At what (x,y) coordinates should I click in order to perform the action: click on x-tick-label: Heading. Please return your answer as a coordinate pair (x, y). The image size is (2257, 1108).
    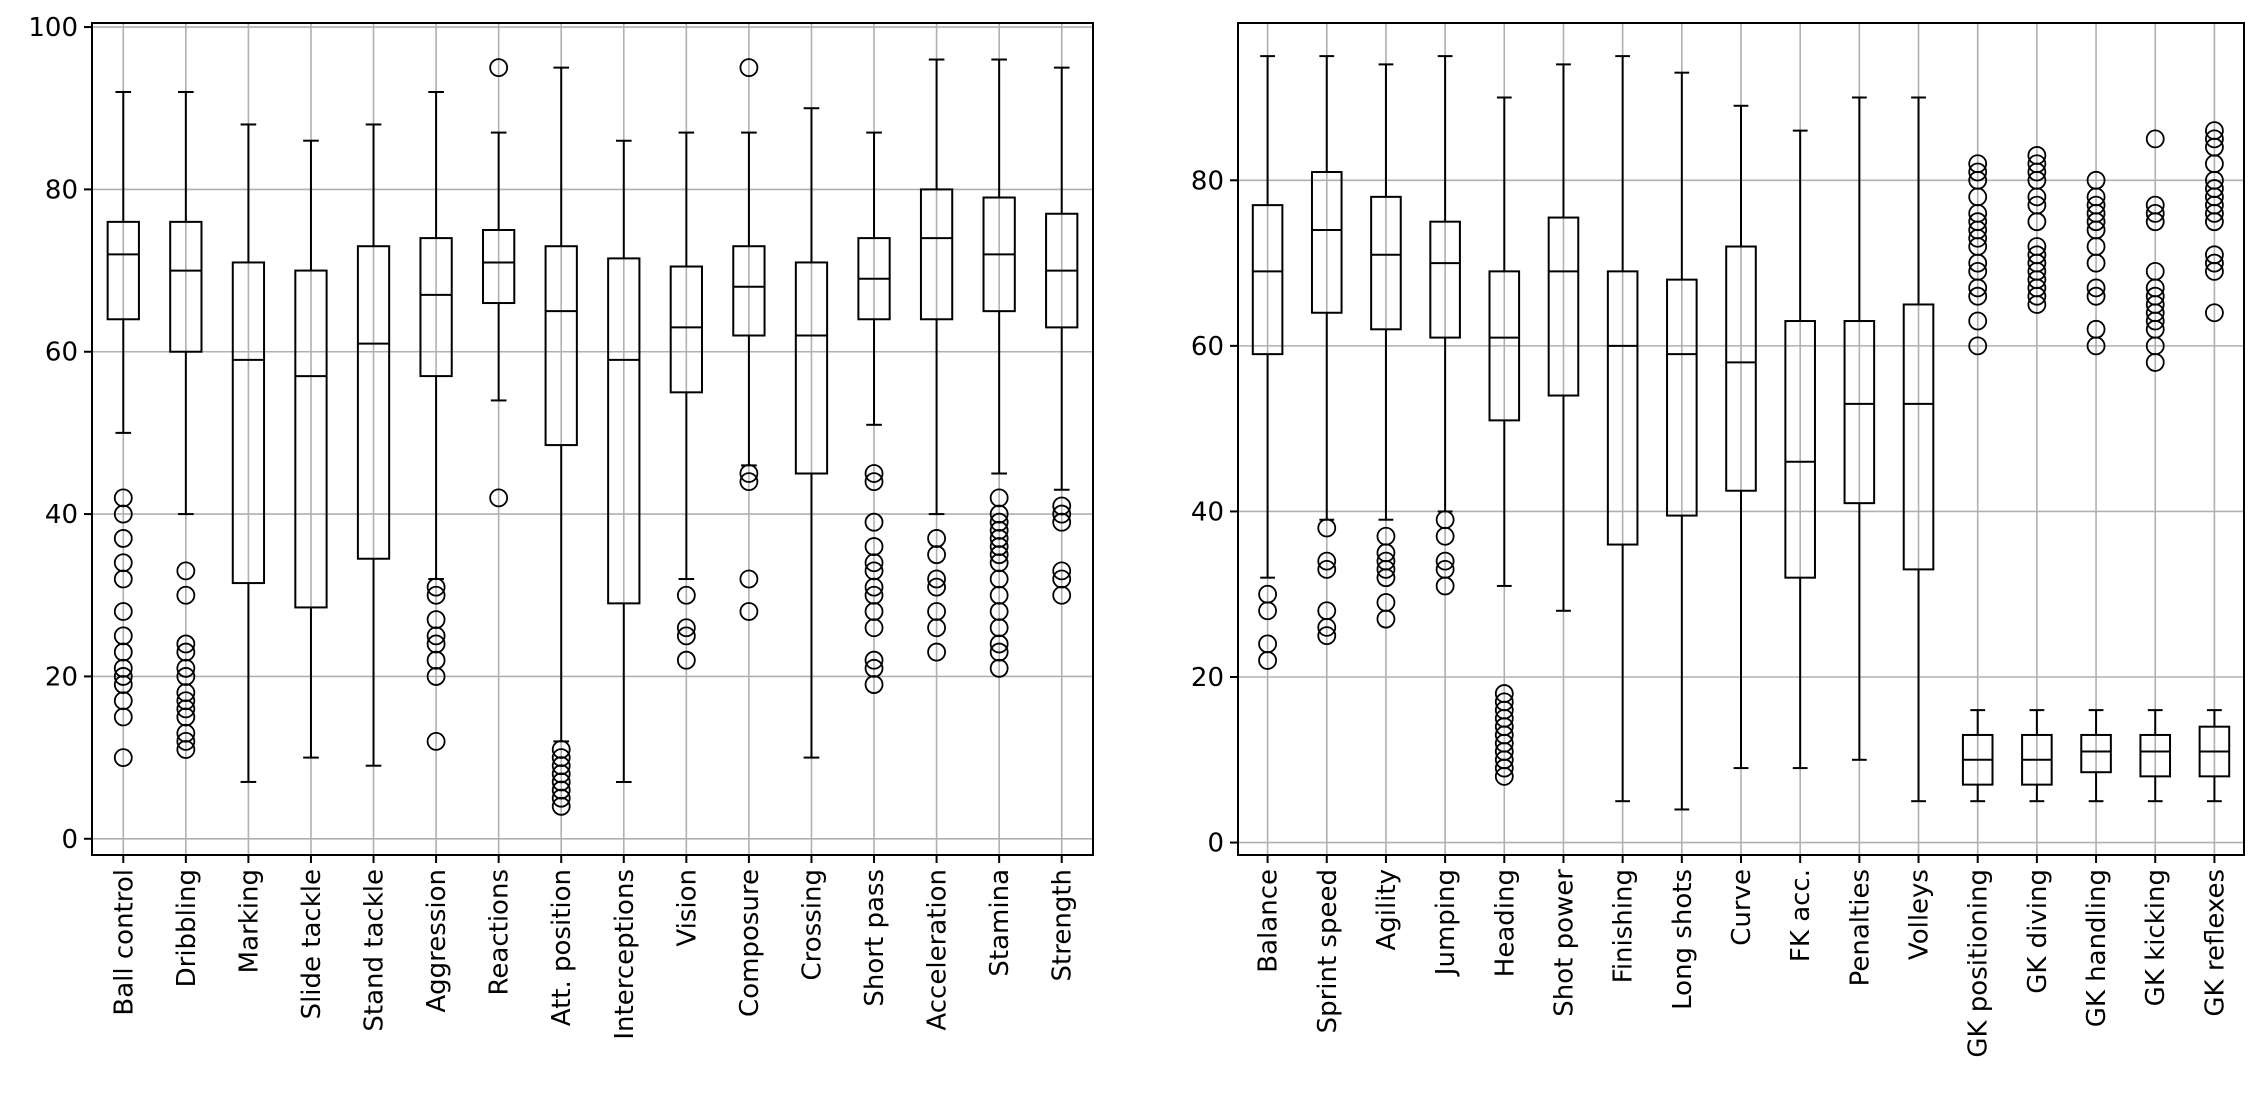
    Looking at the image, I should click on (1505, 923).